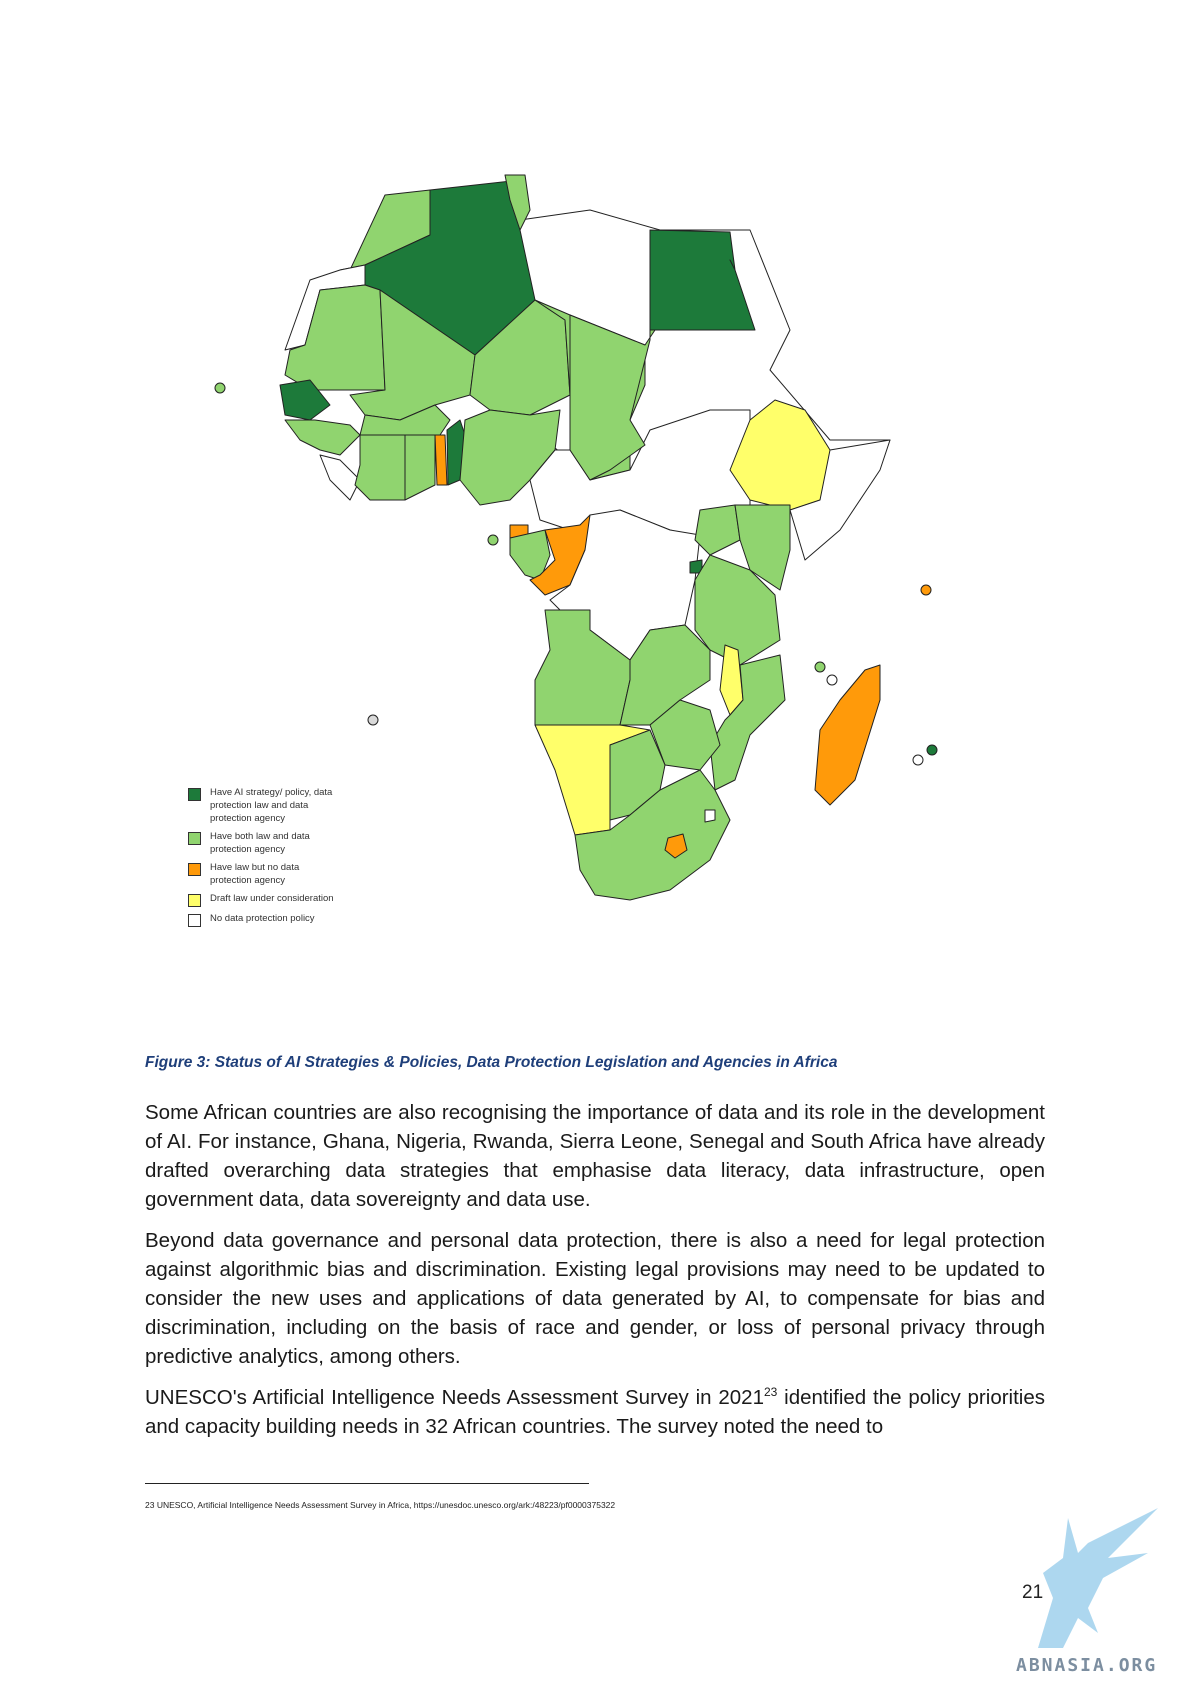 This screenshot has width=1191, height=1684. What do you see at coordinates (1033, 1592) in the screenshot?
I see `page-number: 21` at bounding box center [1033, 1592].